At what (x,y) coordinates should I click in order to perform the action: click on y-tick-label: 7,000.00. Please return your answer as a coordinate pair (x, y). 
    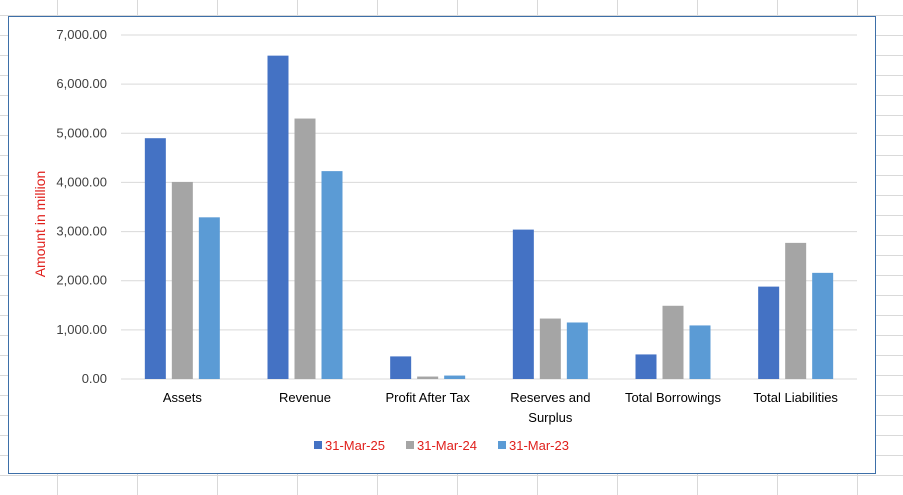
    Looking at the image, I should click on (81, 34).